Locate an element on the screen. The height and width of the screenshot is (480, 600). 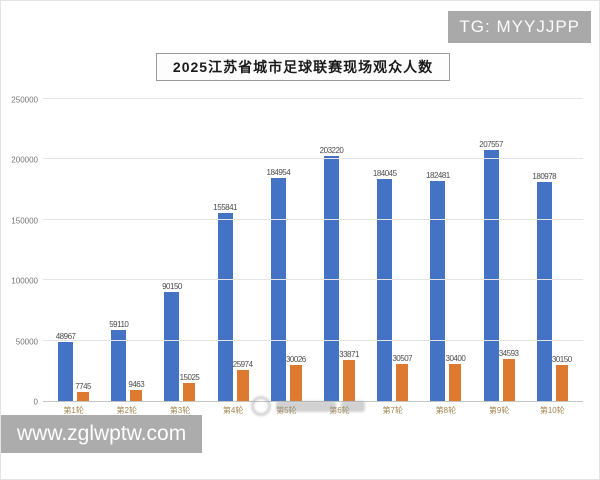
bar-blue: 207557 is located at coordinates (491, 270).